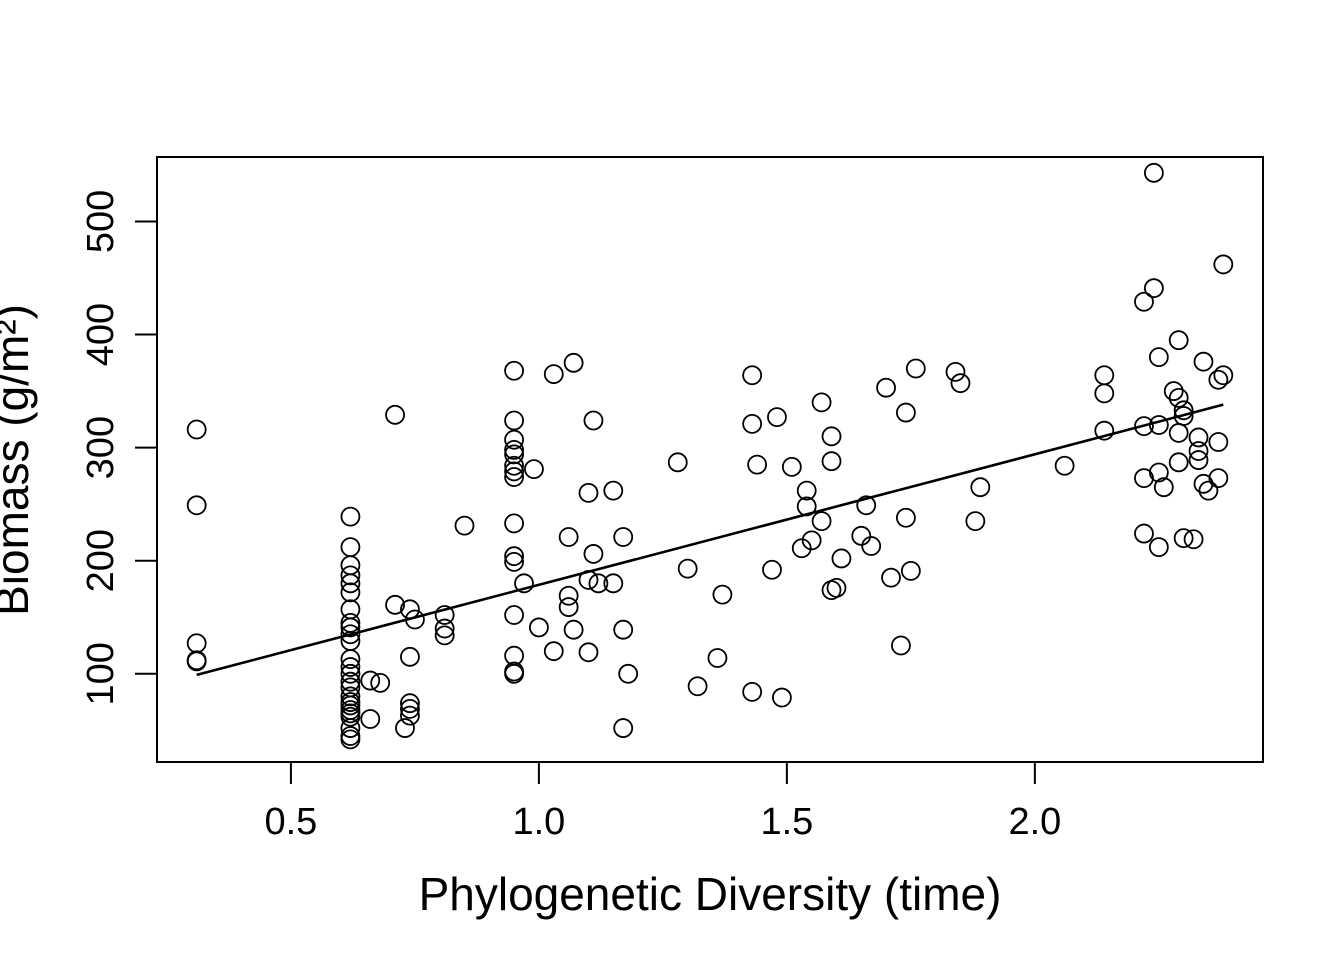 The image size is (1344, 960). Describe the element at coordinates (290, 822) in the screenshot. I see `x-tick-label: 0.5` at that location.